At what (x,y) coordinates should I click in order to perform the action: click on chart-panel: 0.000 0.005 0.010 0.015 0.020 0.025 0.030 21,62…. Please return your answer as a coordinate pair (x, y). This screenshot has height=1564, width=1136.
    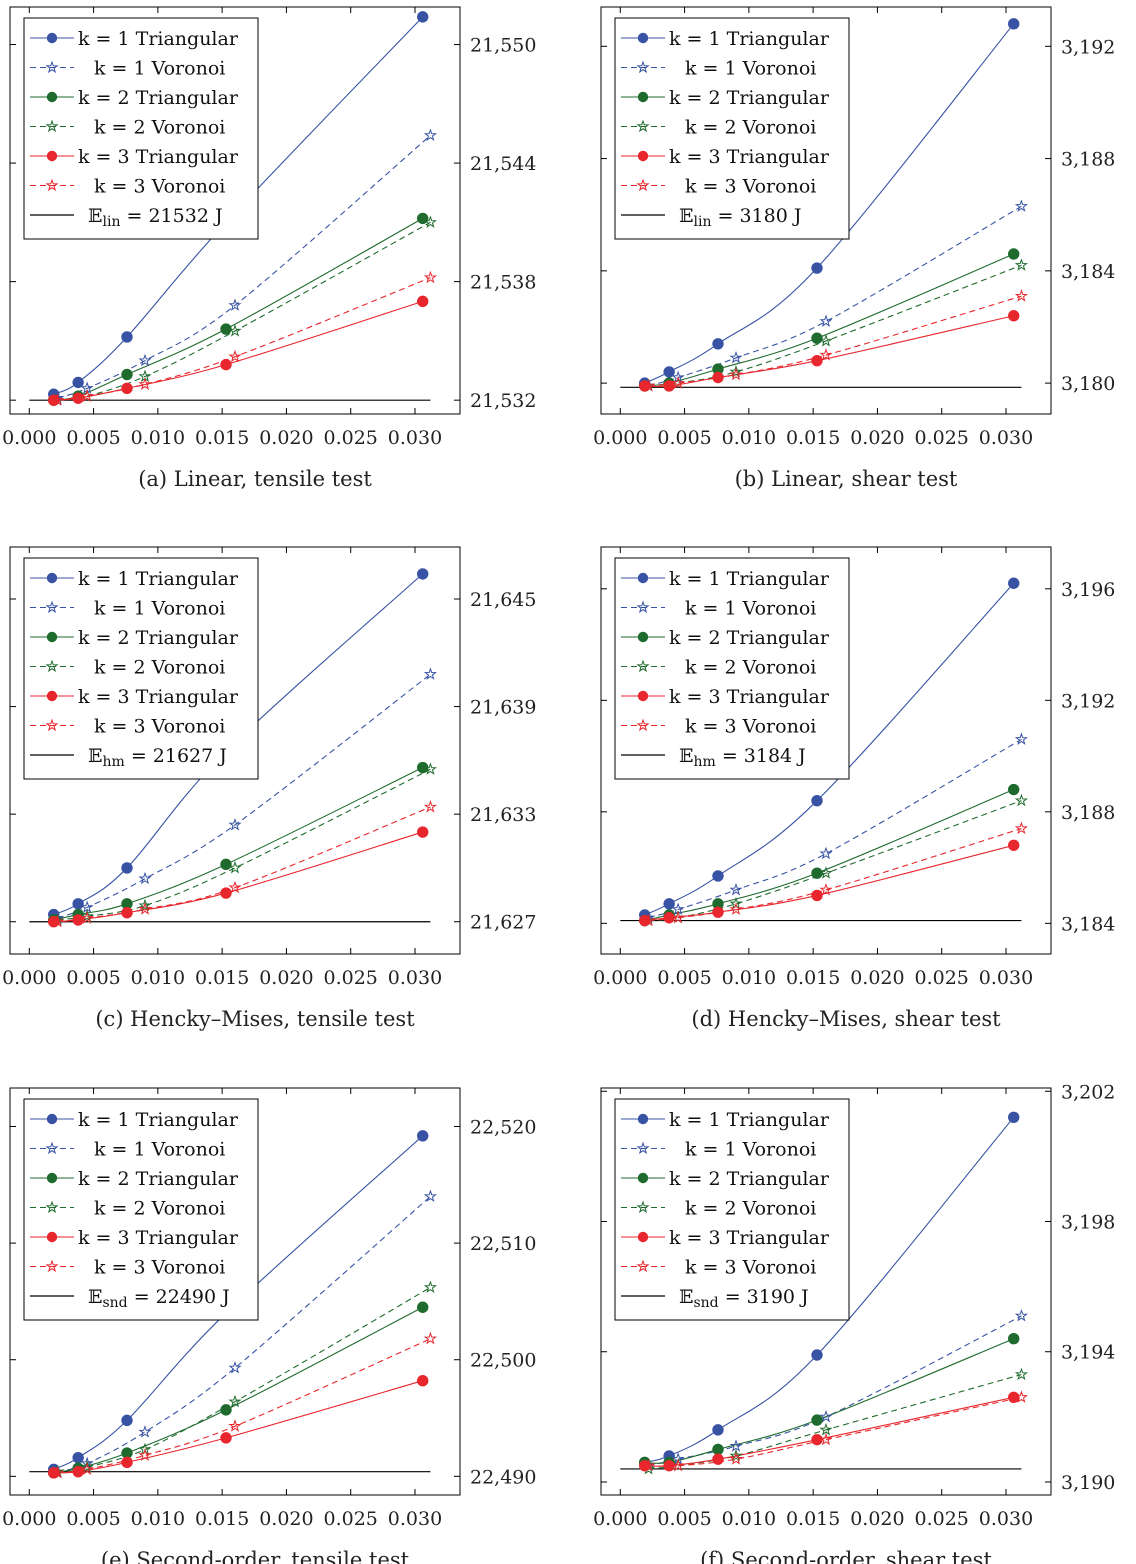
    Looking at the image, I should click on (269, 788).